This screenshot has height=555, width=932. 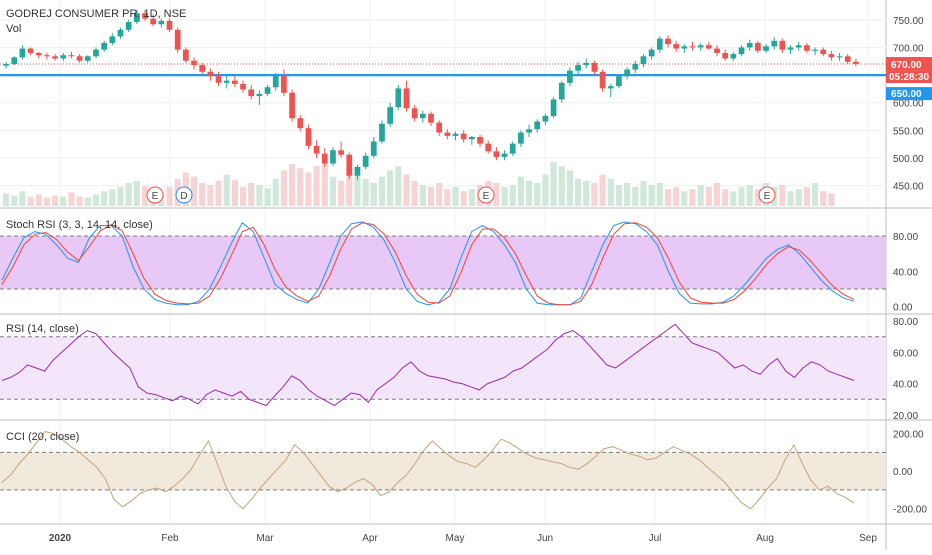 I want to click on price-axis-tick: 600.00, so click(x=908, y=104).